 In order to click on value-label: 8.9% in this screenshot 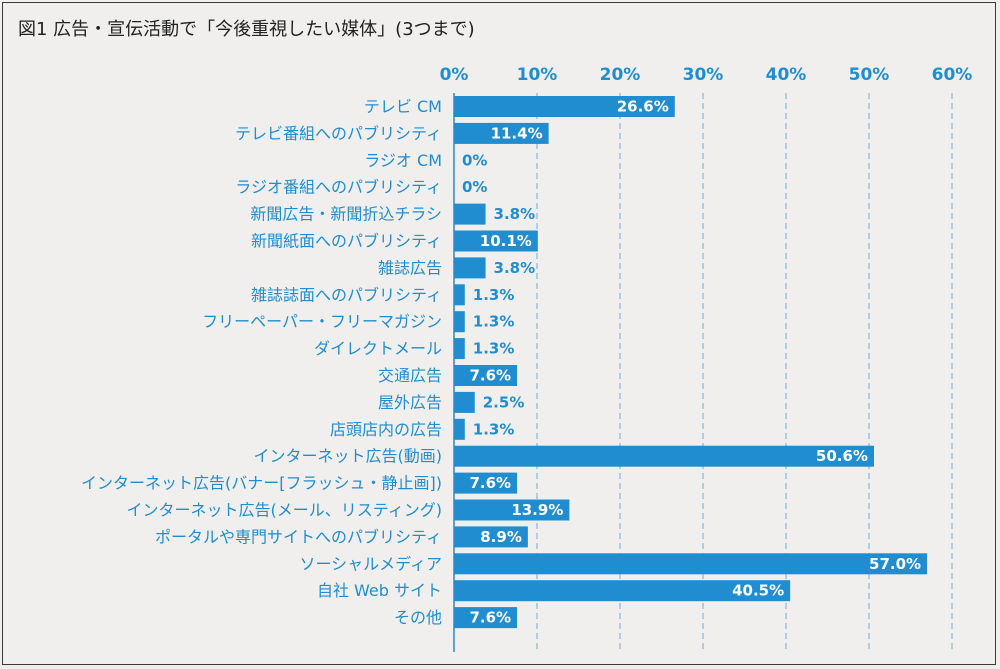, I will do `click(501, 537)`.